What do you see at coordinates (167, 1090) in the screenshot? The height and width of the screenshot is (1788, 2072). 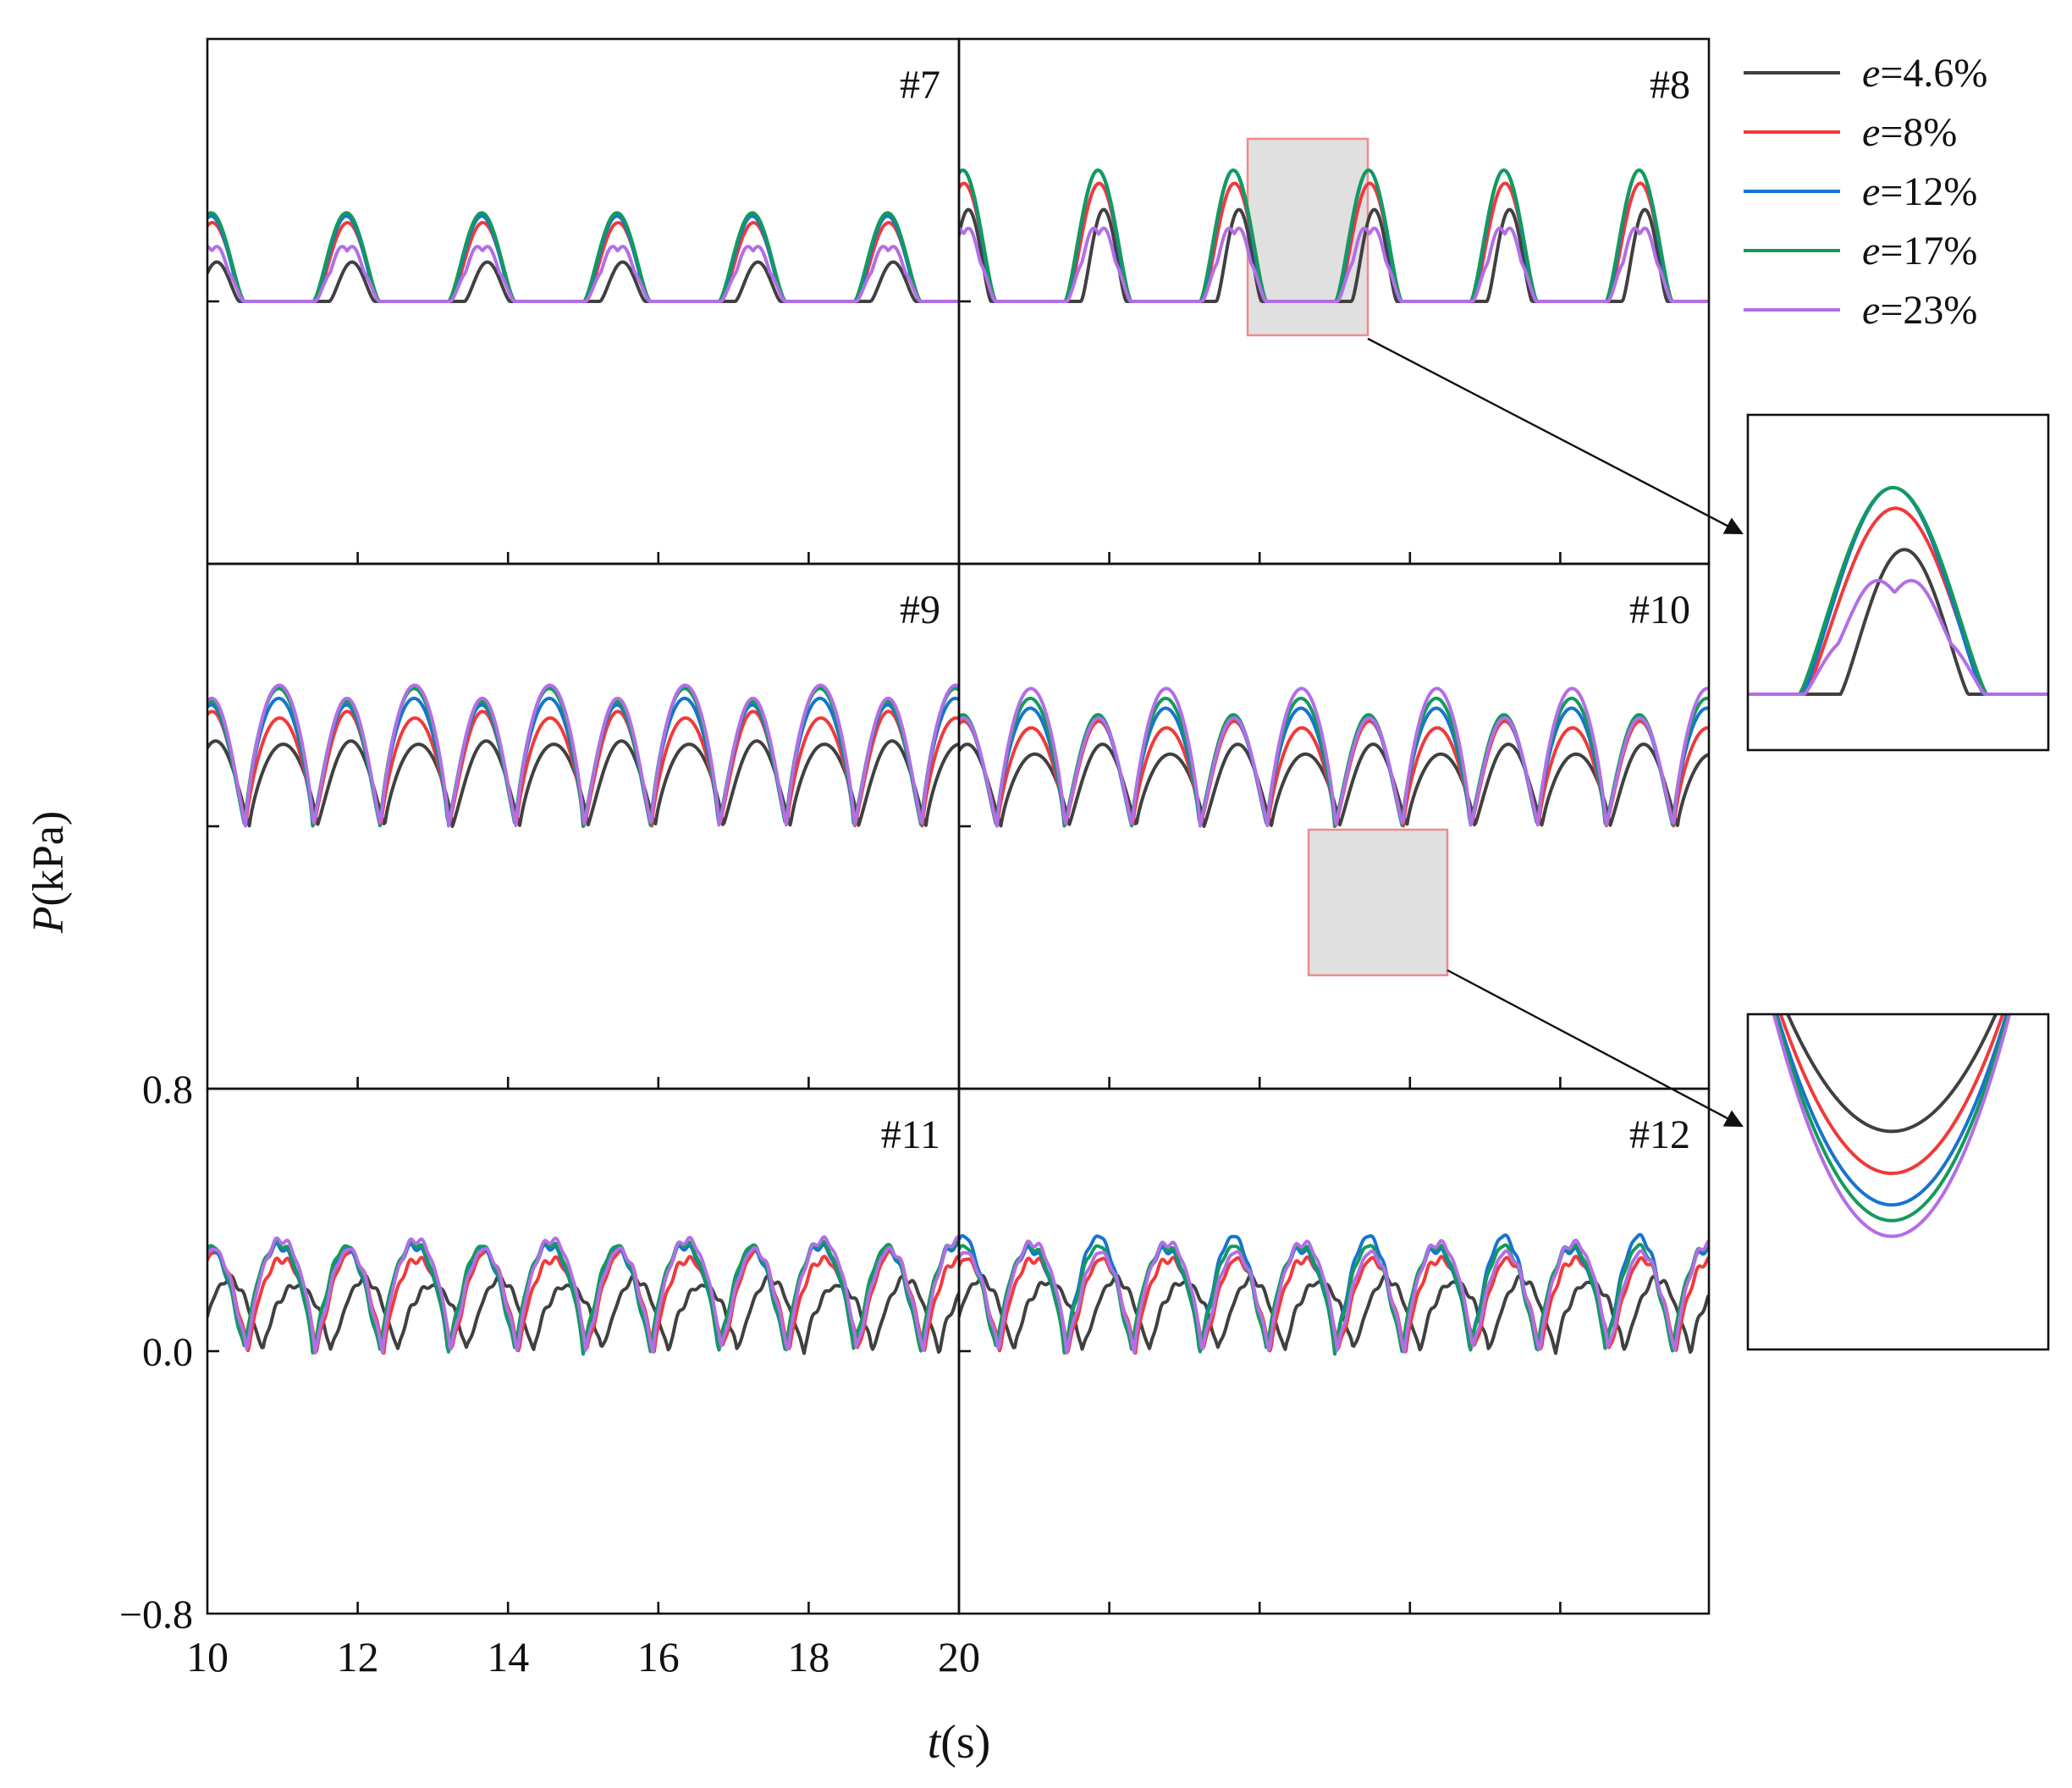 I see `y-tick-label: 0.8` at bounding box center [167, 1090].